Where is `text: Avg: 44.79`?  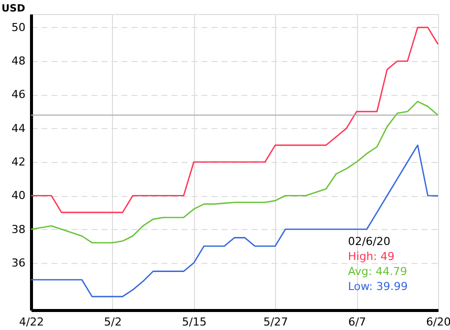 text: Avg: 44.79 is located at coordinates (378, 271).